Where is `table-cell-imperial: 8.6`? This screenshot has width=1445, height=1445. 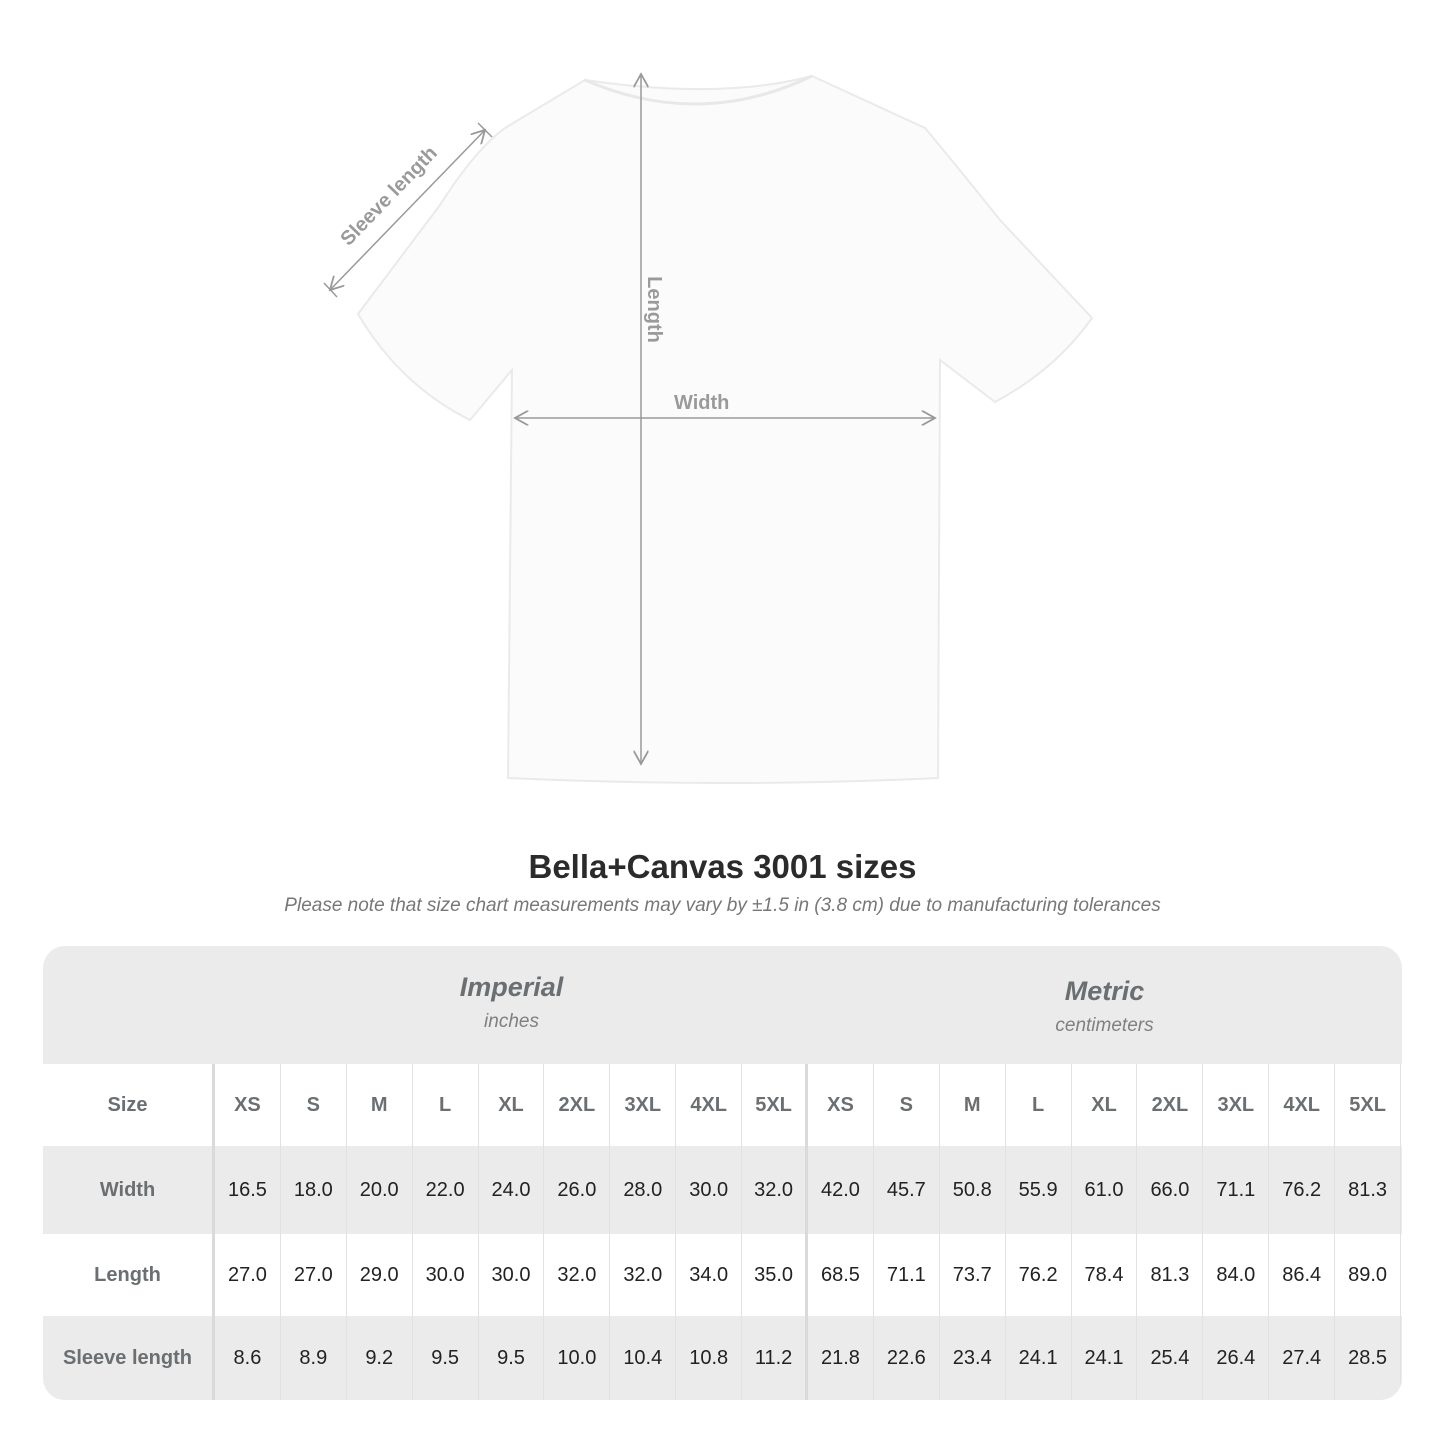 table-cell-imperial: 8.6 is located at coordinates (248, 1358).